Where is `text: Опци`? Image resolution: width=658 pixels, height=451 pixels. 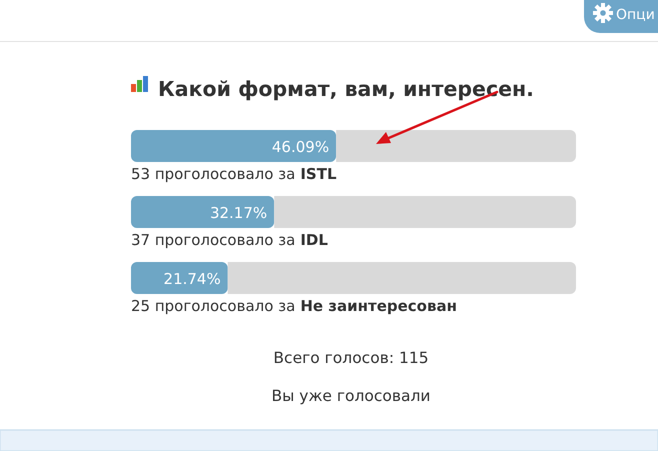
text: Опци is located at coordinates (635, 15).